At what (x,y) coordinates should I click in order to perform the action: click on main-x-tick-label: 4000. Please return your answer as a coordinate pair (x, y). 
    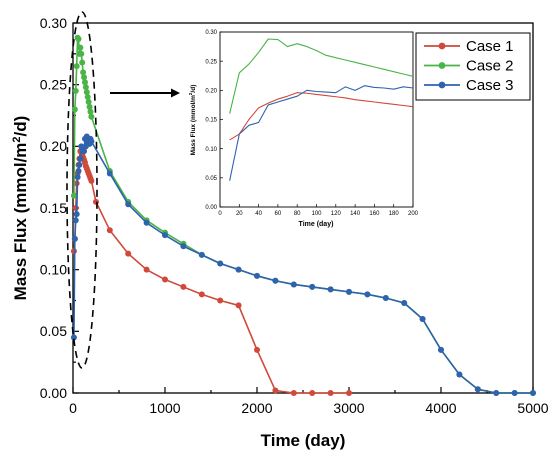
    Looking at the image, I should click on (440, 408).